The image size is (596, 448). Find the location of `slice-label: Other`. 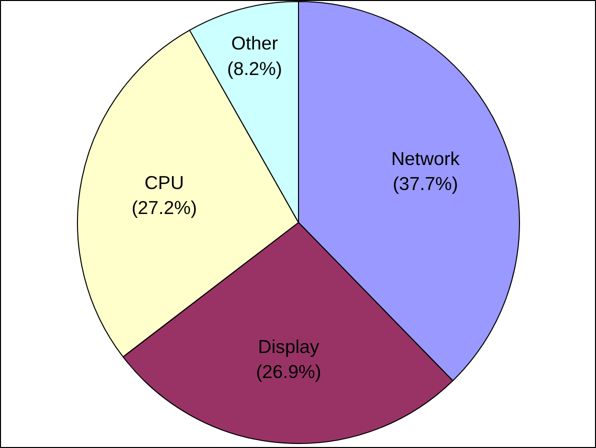

slice-label: Other is located at coordinates (254, 43).